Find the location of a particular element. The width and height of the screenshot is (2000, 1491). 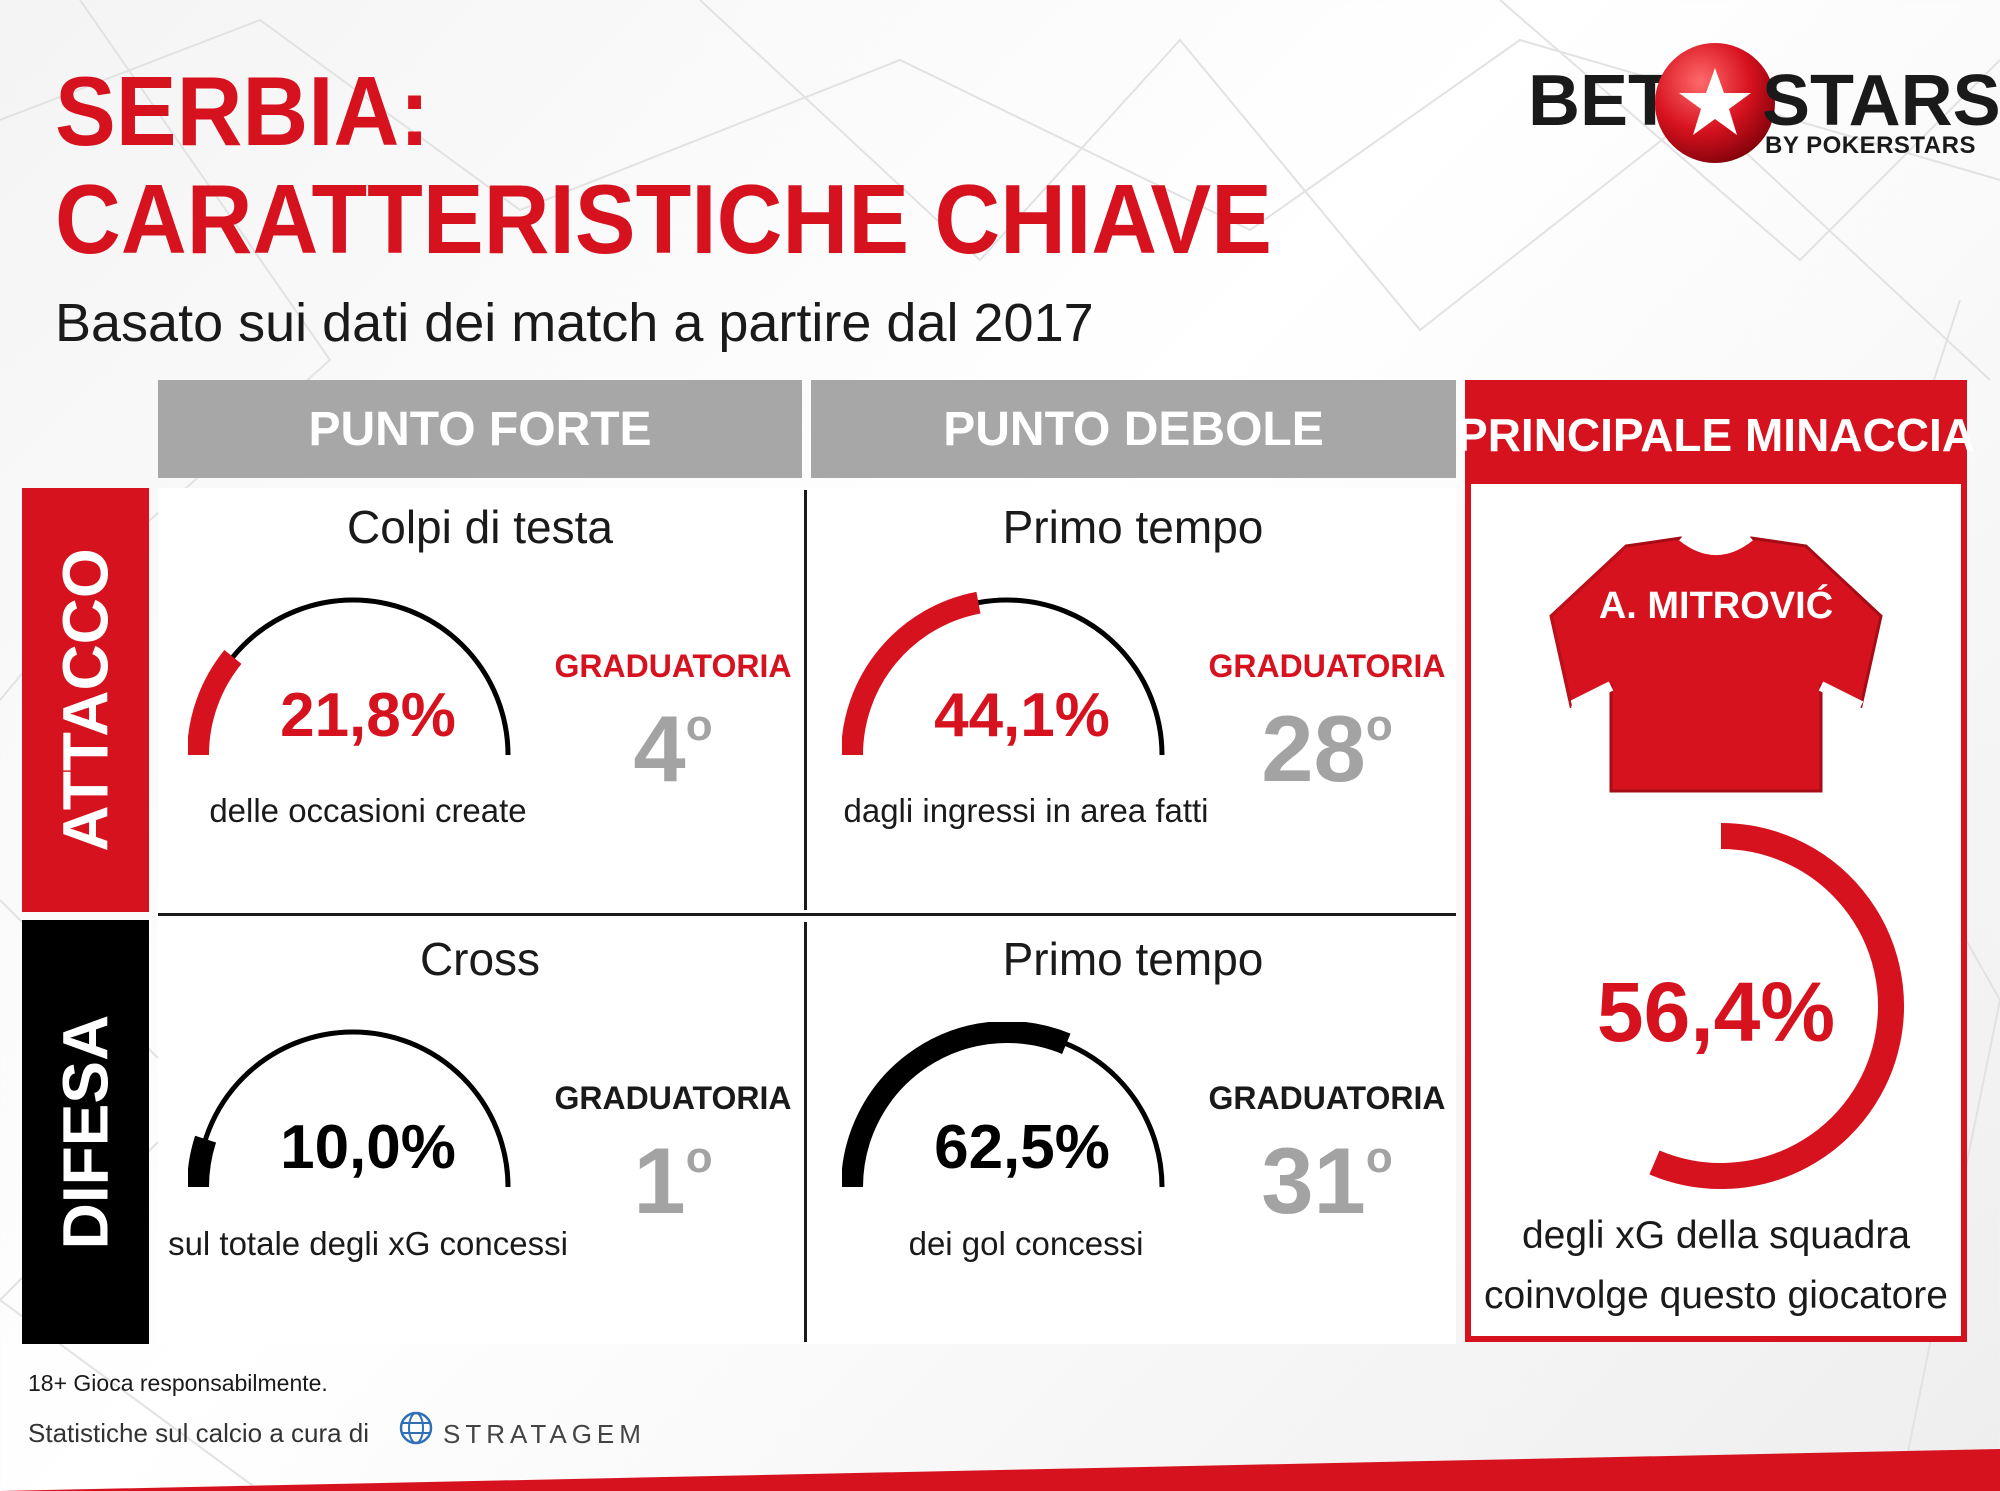

provider-name: STRATAGEM is located at coordinates (544, 1434).